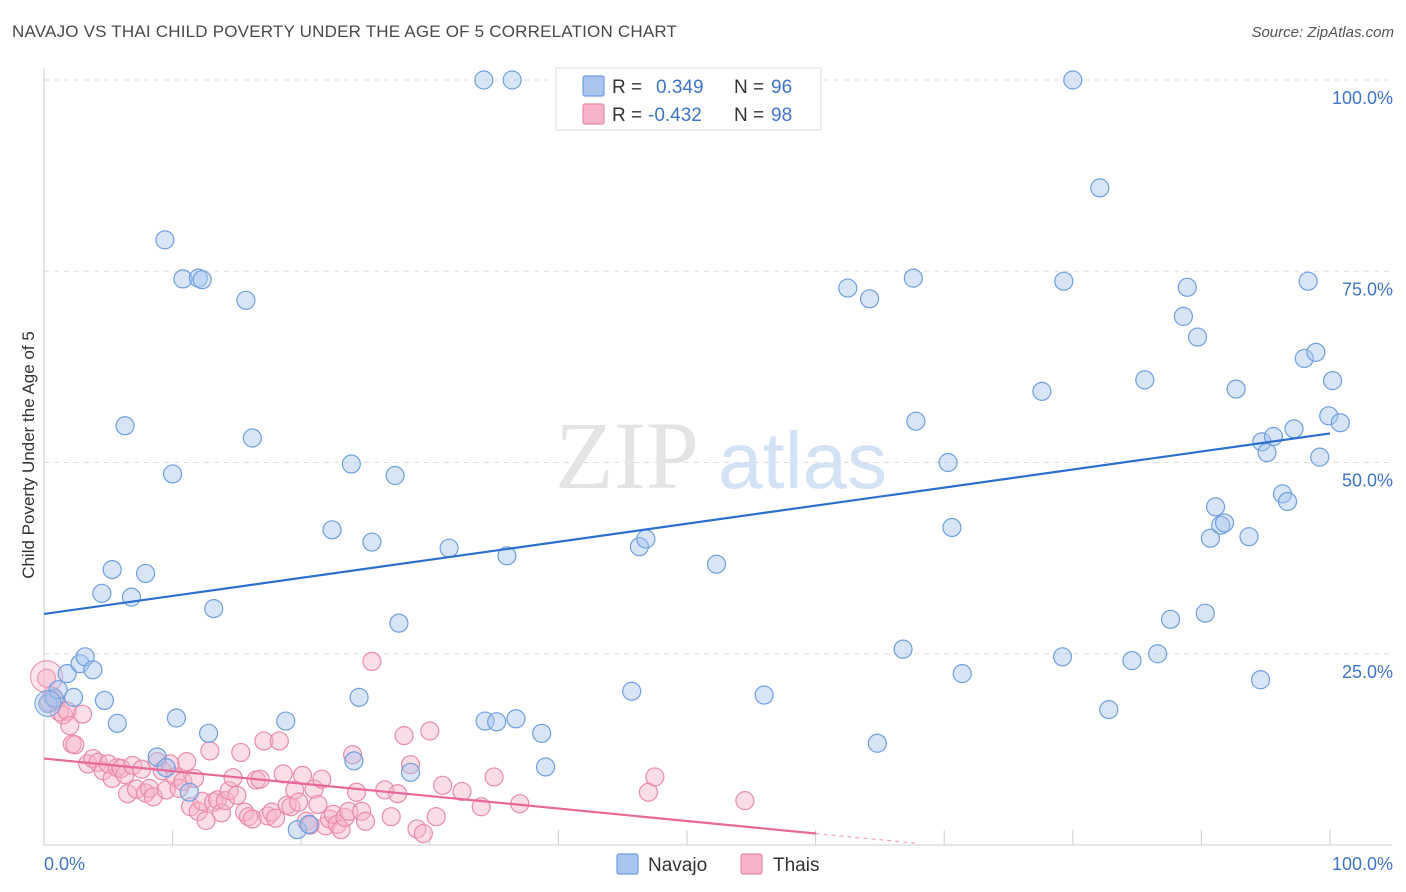 The image size is (1406, 892). What do you see at coordinates (1322, 32) in the screenshot?
I see `source-label: Source: ZipAtlas.com` at bounding box center [1322, 32].